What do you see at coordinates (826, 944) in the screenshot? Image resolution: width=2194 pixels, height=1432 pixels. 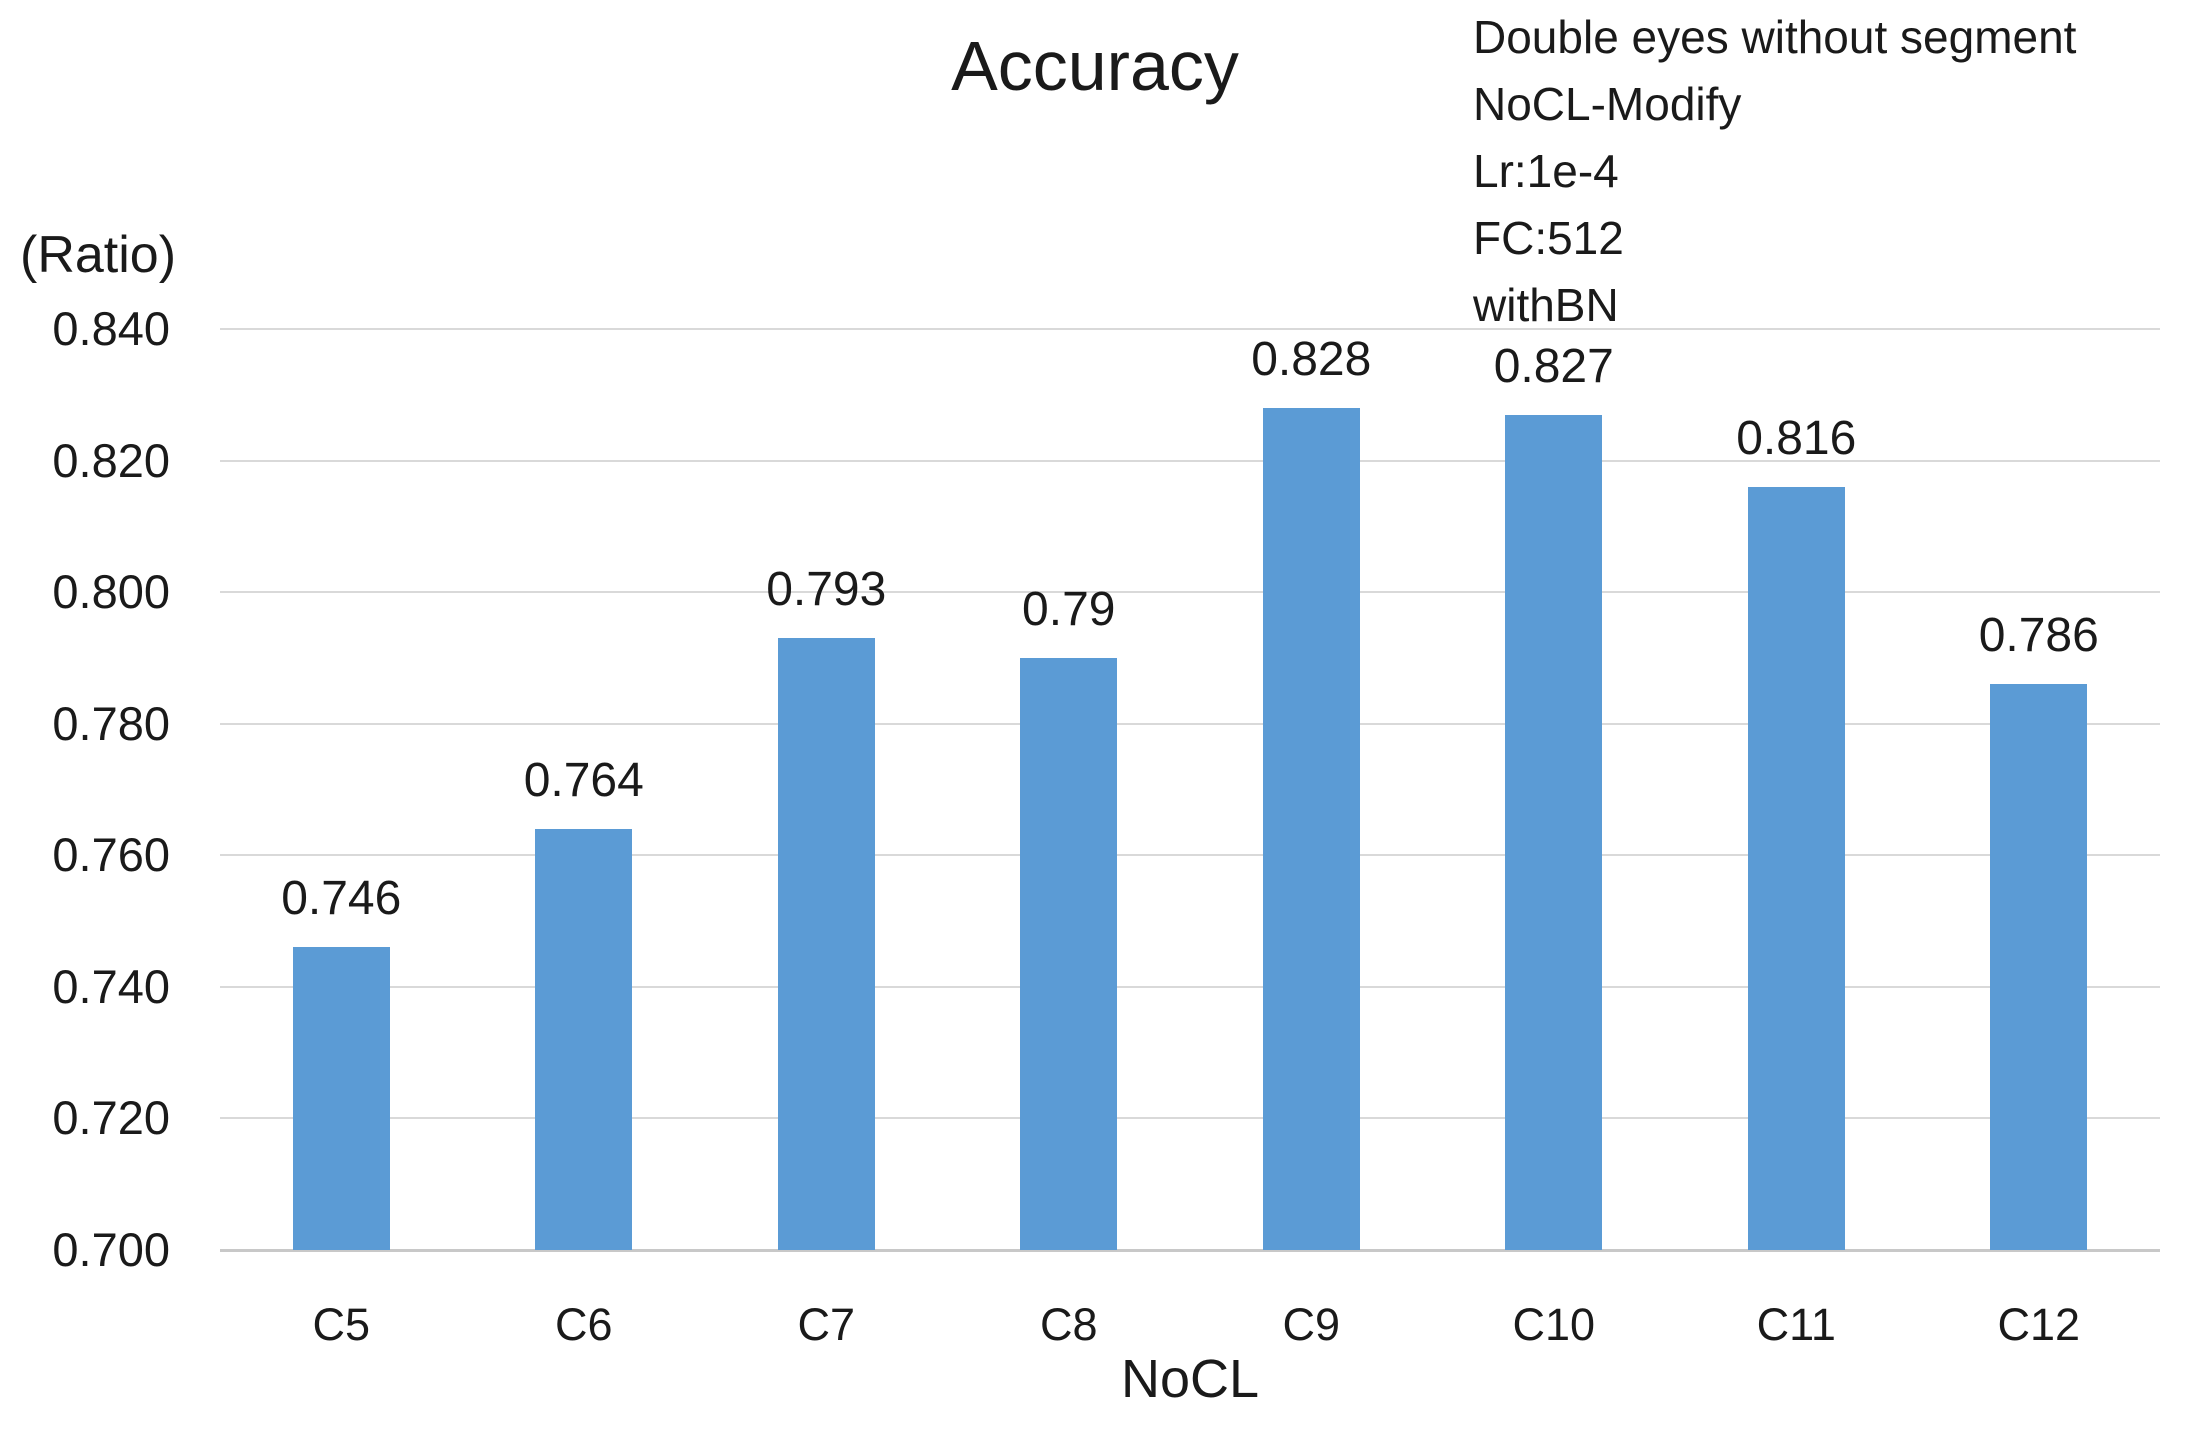 I see `bar-C7` at bounding box center [826, 944].